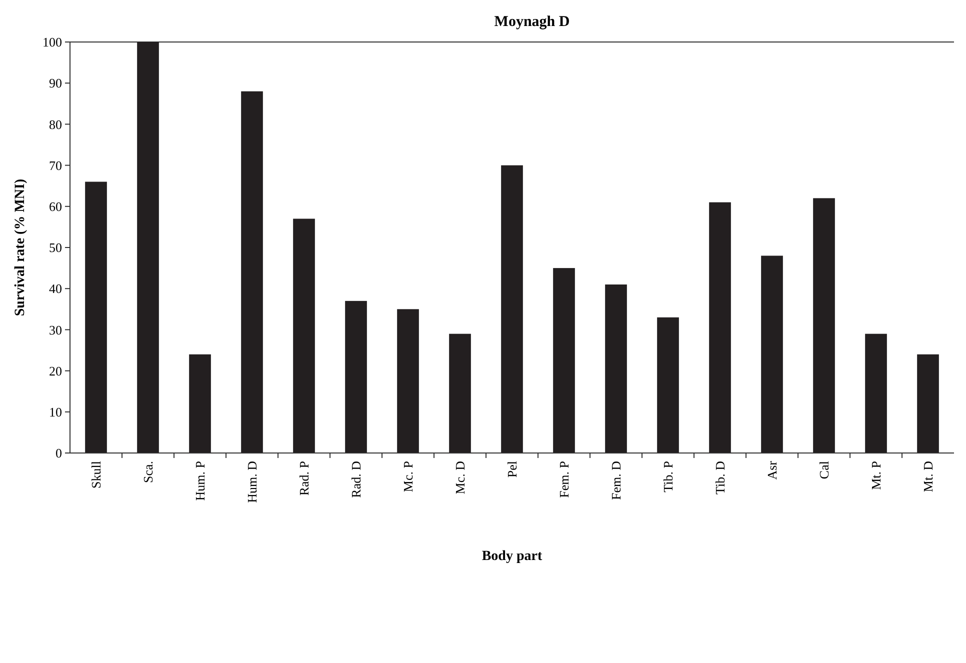 The width and height of the screenshot is (966, 663). I want to click on x-tick-label: Skull, so click(96, 474).